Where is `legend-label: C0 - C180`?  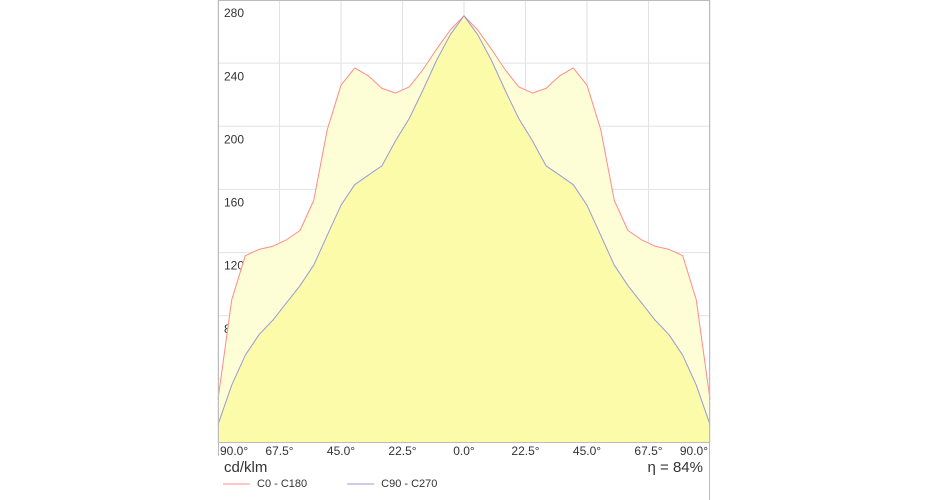 legend-label: C0 - C180 is located at coordinates (282, 484).